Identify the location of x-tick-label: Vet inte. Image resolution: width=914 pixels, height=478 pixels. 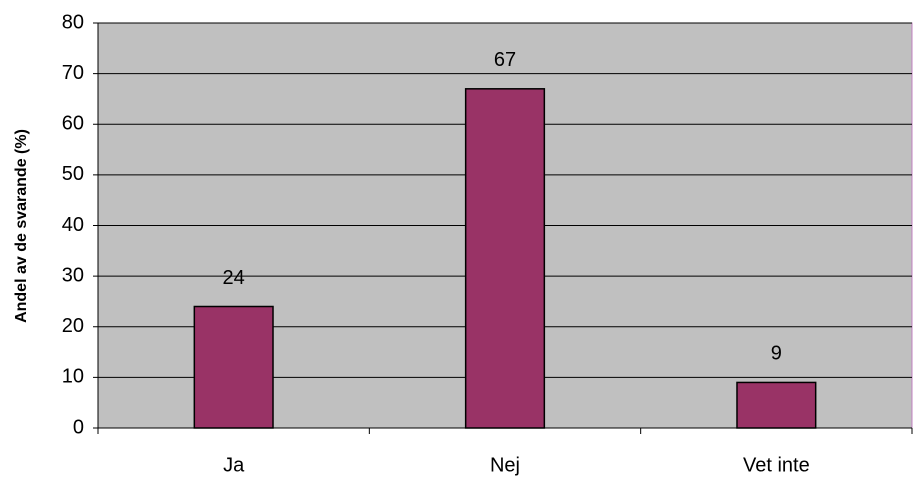
(776, 465).